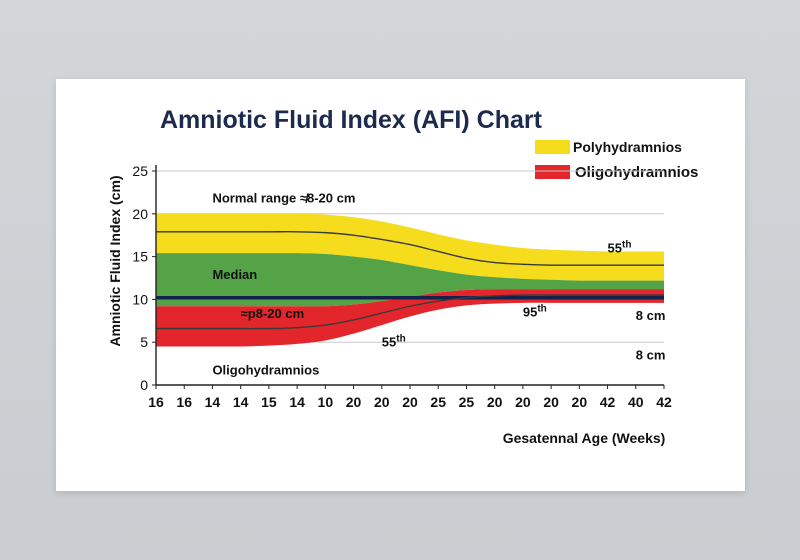 The image size is (800, 560). Describe the element at coordinates (241, 402) in the screenshot. I see `x-tick-label-3: 14` at that location.